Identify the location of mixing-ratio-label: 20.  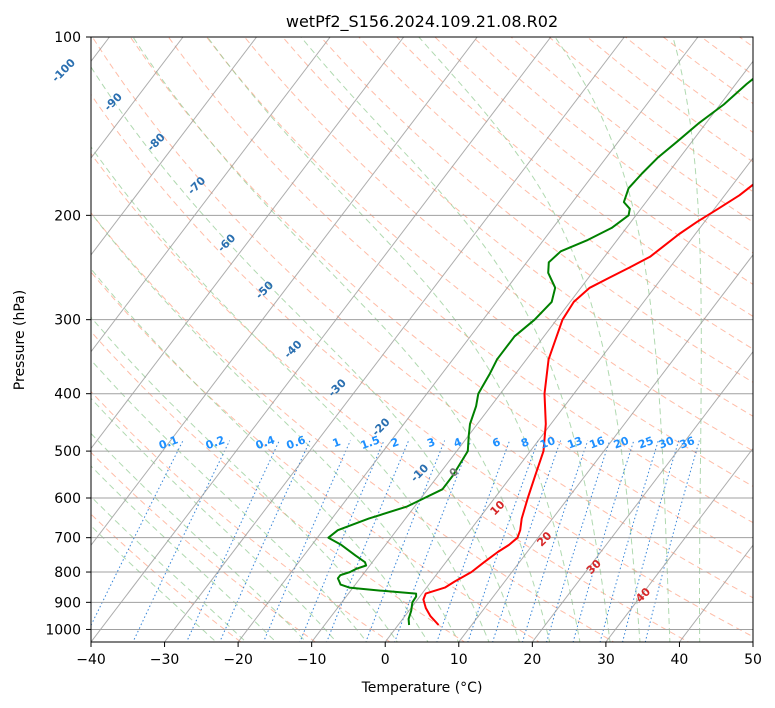
(621, 443).